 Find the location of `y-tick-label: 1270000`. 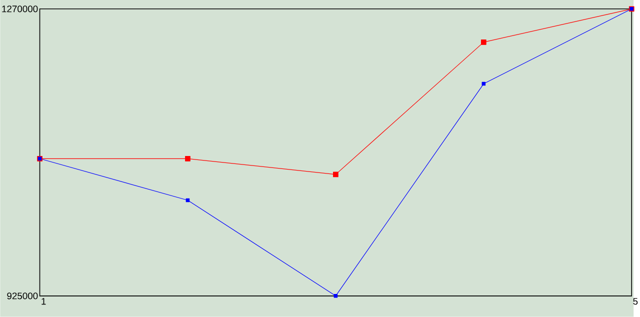

y-tick-label: 1270000 is located at coordinates (20, 9).